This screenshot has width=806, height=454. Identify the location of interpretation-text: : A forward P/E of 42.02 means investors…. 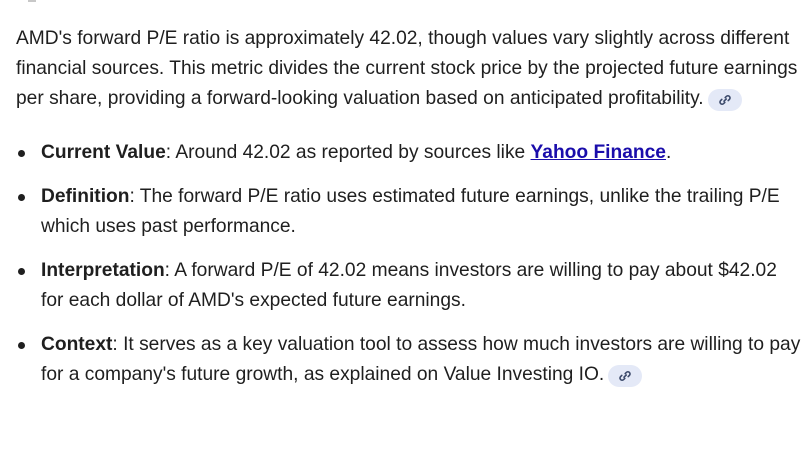
(409, 285).